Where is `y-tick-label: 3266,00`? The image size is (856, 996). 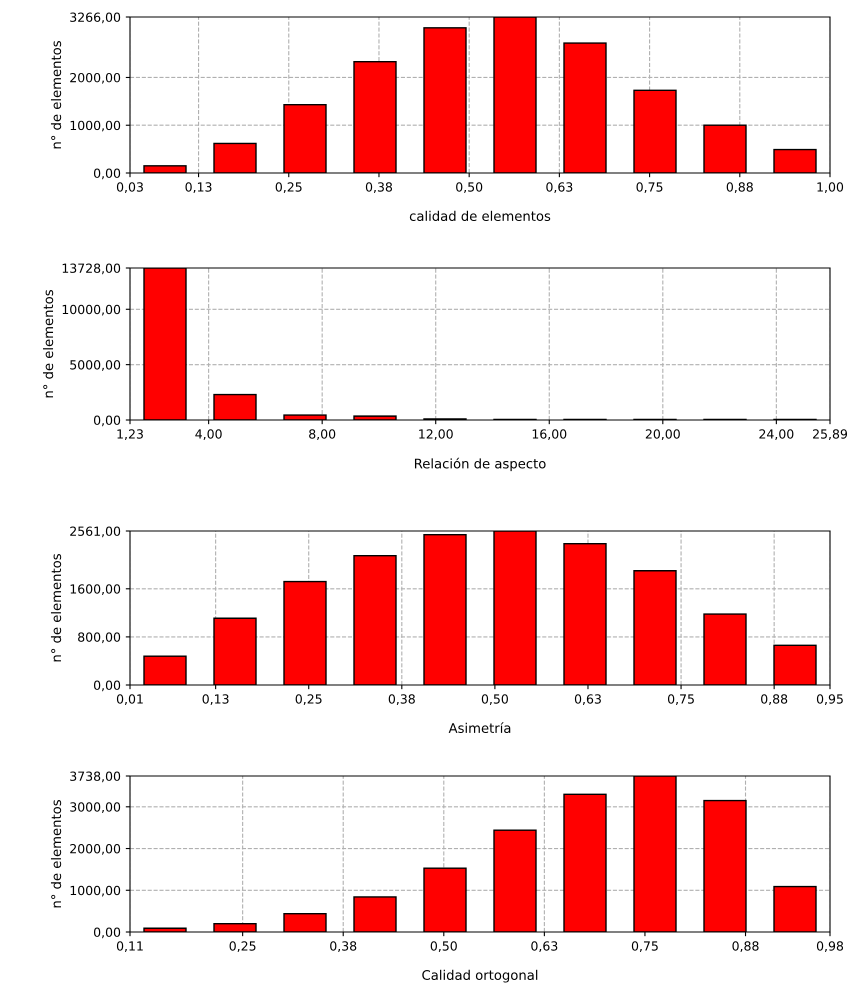
y-tick-label: 3266,00 is located at coordinates (95, 18).